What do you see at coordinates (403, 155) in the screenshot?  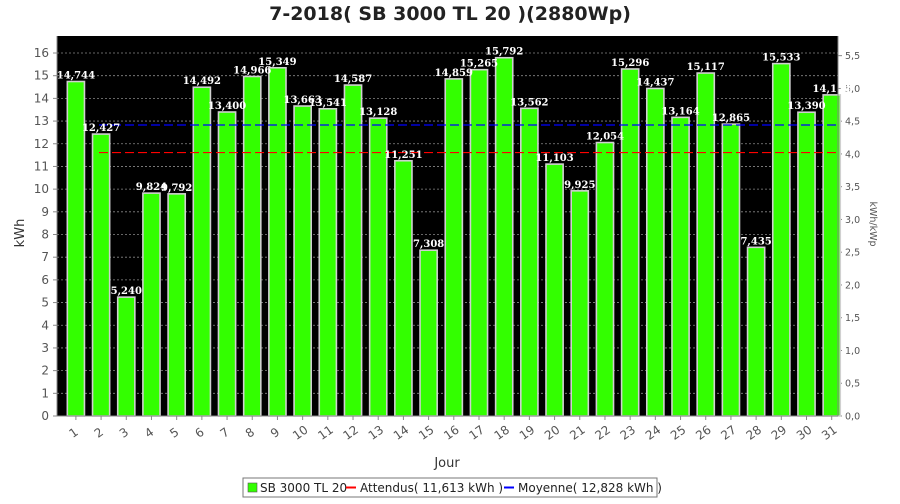 I see `data-label: 11,251` at bounding box center [403, 155].